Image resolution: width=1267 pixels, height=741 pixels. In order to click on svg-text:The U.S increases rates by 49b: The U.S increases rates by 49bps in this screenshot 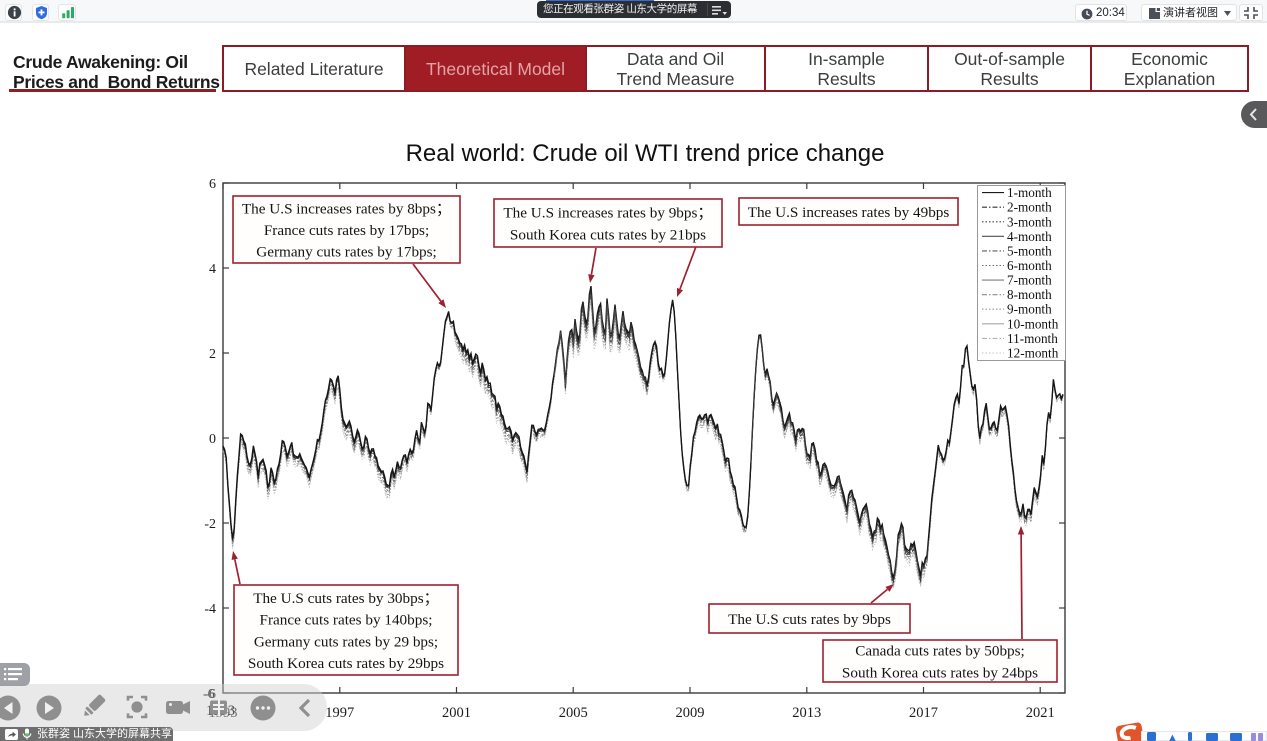, I will do `click(849, 212)`.